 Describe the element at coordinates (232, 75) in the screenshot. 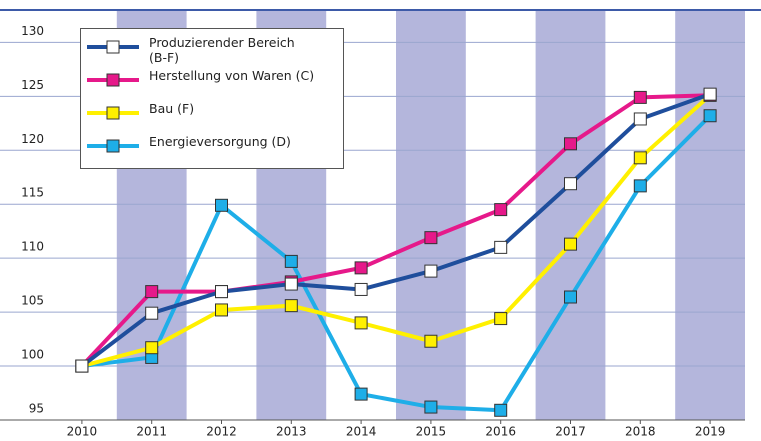

I see `legend-label: Herstellung von Waren (C)` at that location.